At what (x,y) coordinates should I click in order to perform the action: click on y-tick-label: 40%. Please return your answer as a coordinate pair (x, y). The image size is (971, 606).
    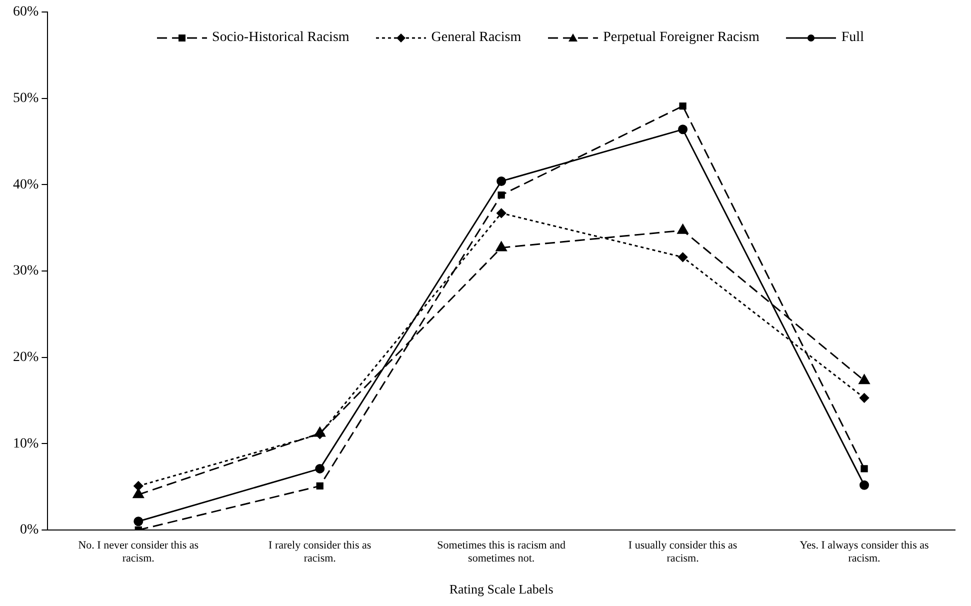
    Looking at the image, I should click on (25, 184).